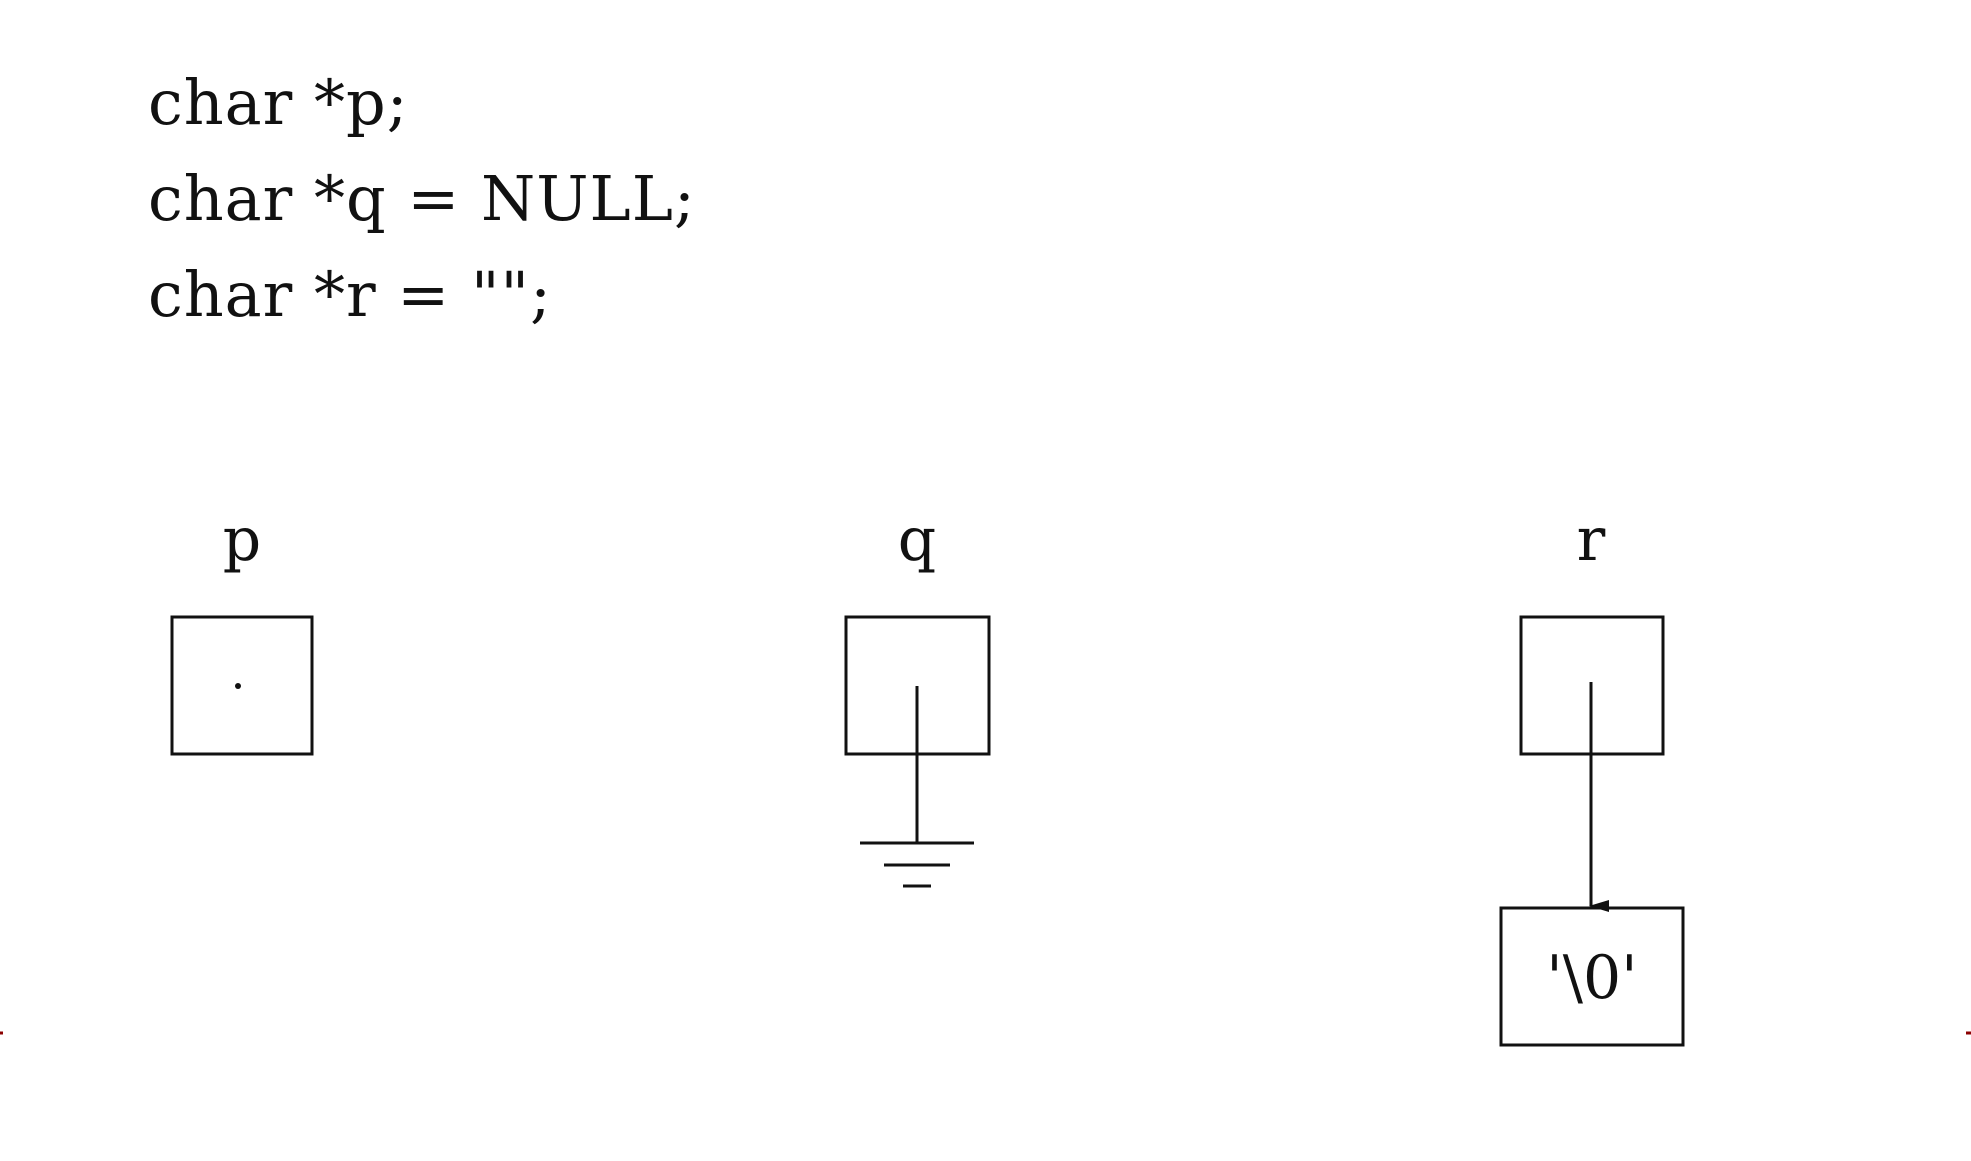 This screenshot has height=1161, width=1971. Describe the element at coordinates (242, 685) in the screenshot. I see `pointer-box-p` at that location.